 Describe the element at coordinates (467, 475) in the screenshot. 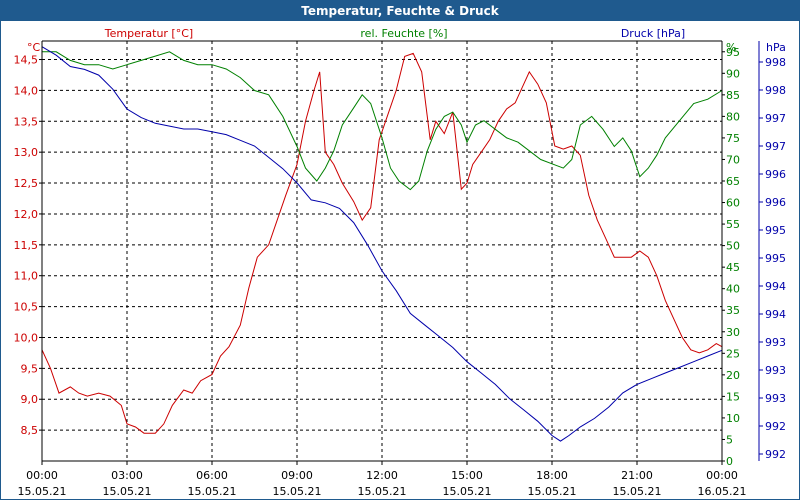

I see `x-tick-time: 15:00` at that location.